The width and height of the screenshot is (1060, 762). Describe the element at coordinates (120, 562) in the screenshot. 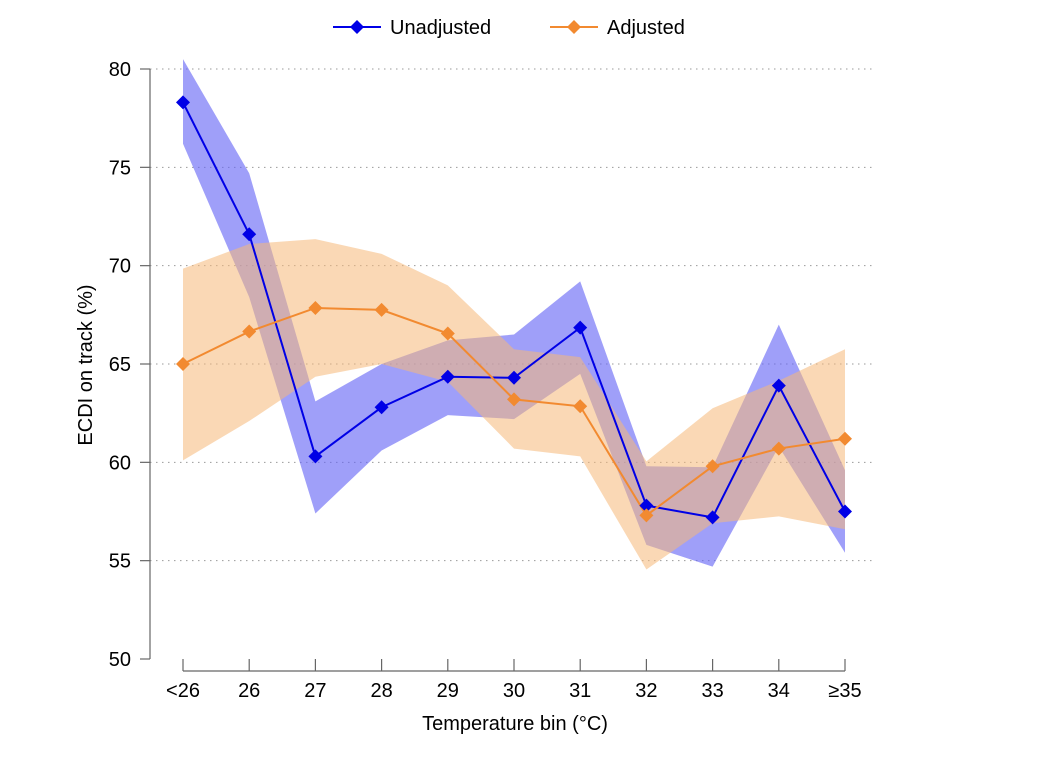

I see `y-tick-label-55: 55` at that location.